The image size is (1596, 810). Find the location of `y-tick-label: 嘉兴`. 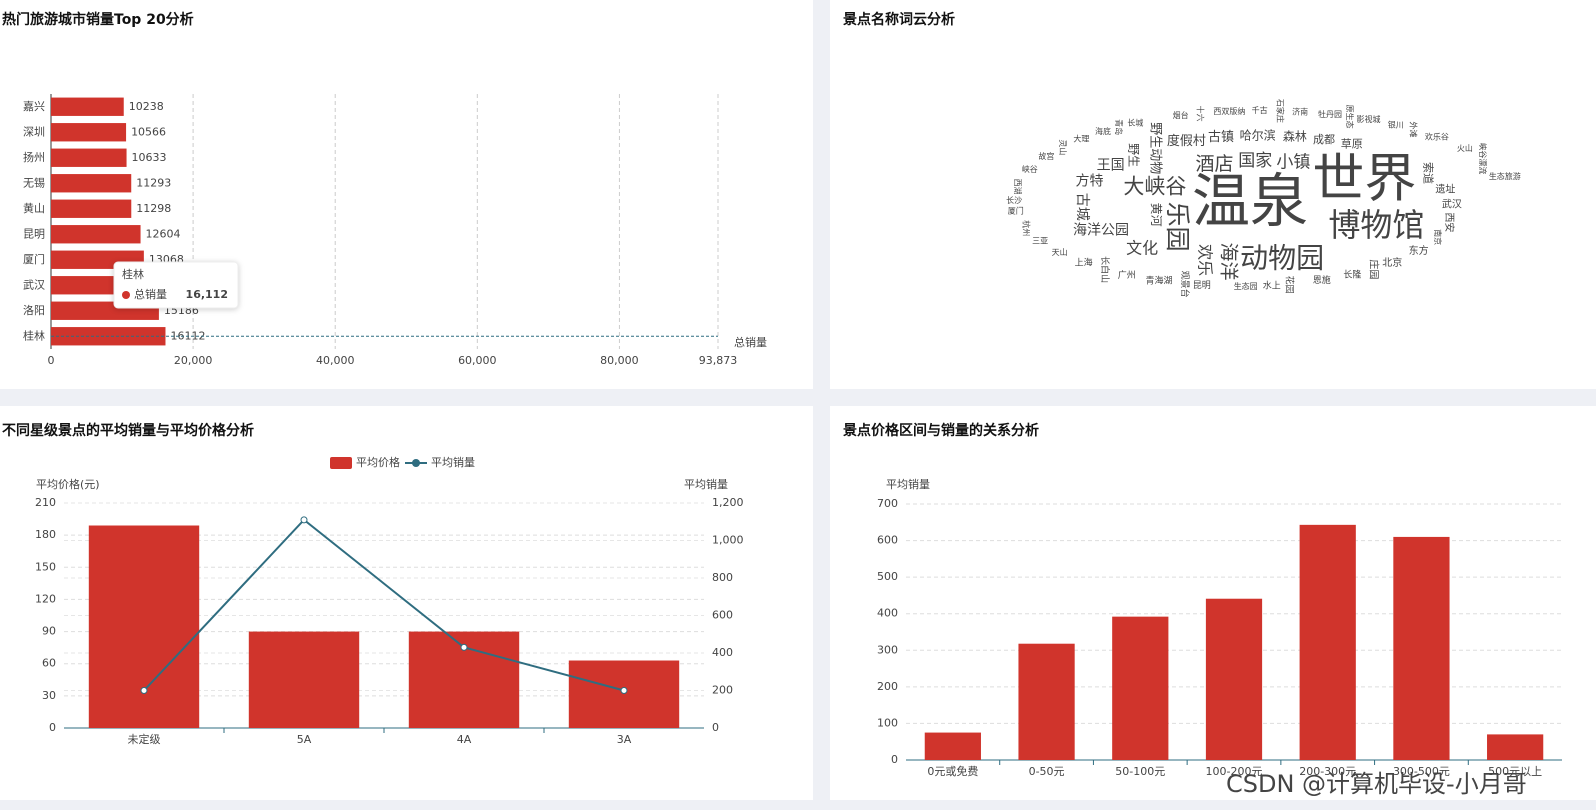

y-tick-label: 嘉兴 is located at coordinates (34, 106).